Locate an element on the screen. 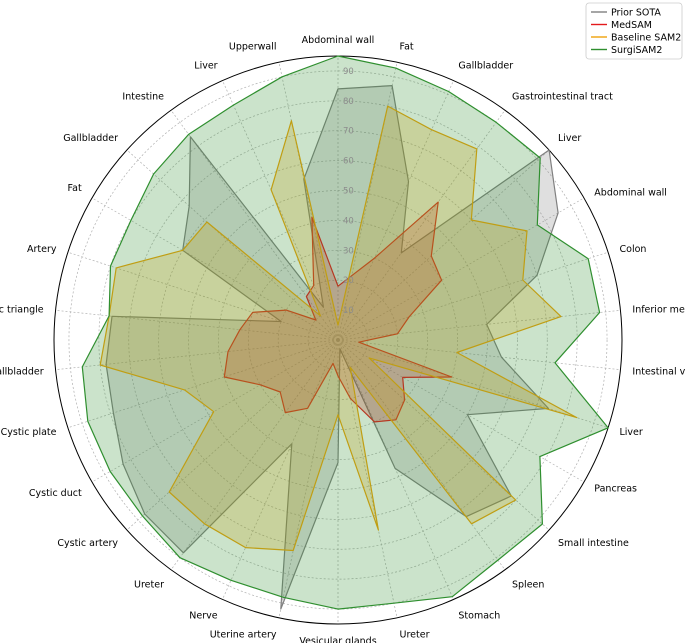  tick-label: 40 is located at coordinates (348, 221).